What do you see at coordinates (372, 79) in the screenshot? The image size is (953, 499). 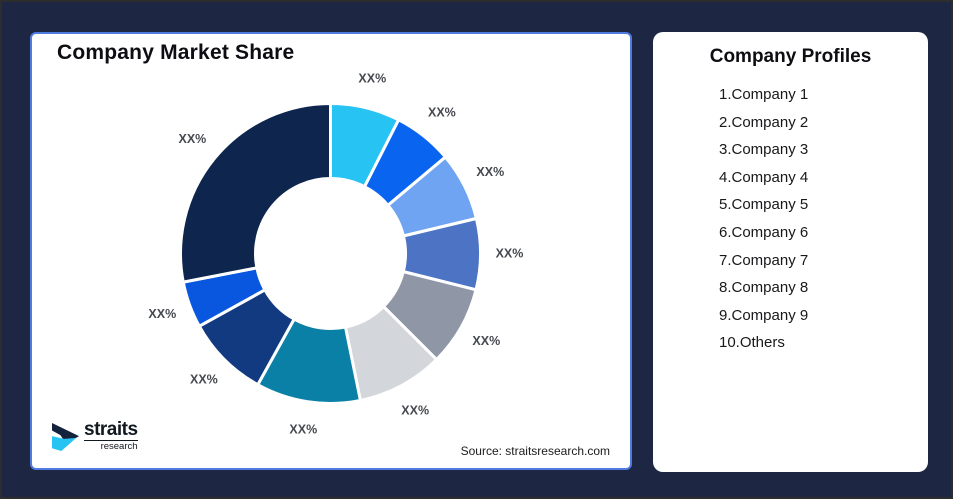 I see `slice-label-1: XX%` at bounding box center [372, 79].